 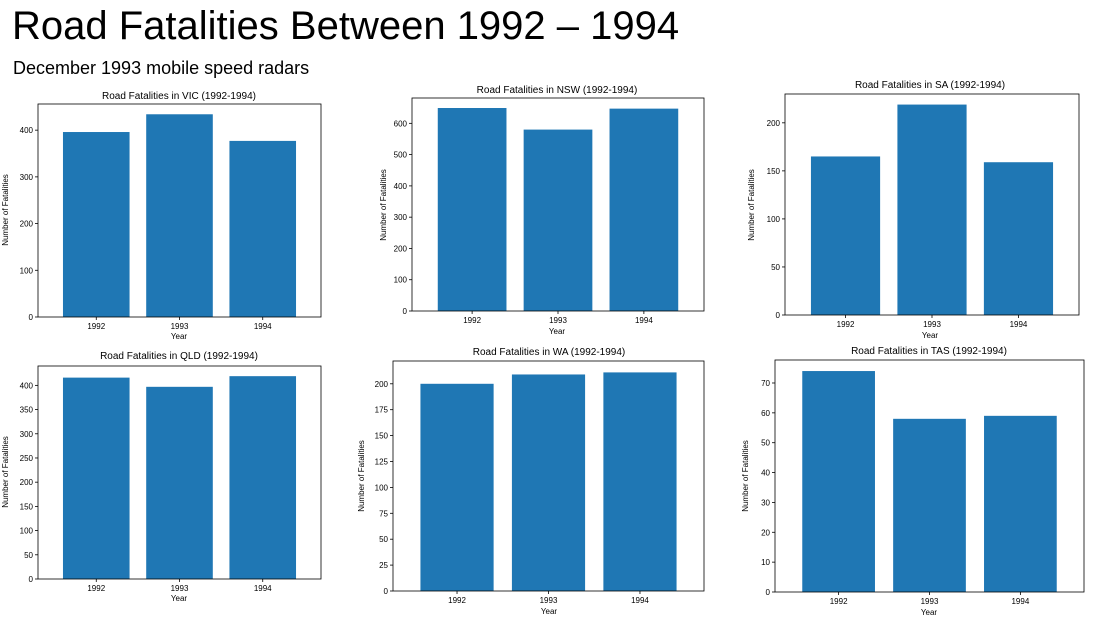 I want to click on y-tick-label: 125, so click(x=382, y=461).